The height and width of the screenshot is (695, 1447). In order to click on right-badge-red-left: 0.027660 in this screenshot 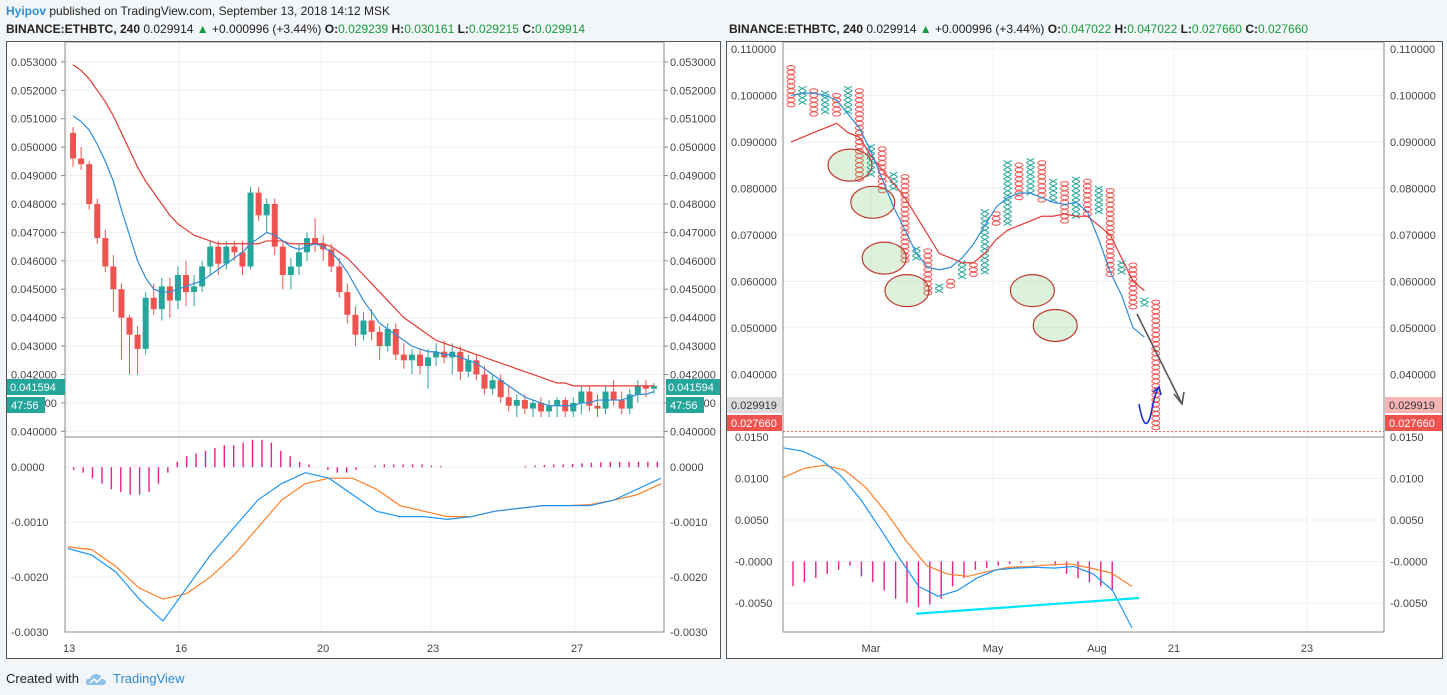, I will do `click(754, 423)`.